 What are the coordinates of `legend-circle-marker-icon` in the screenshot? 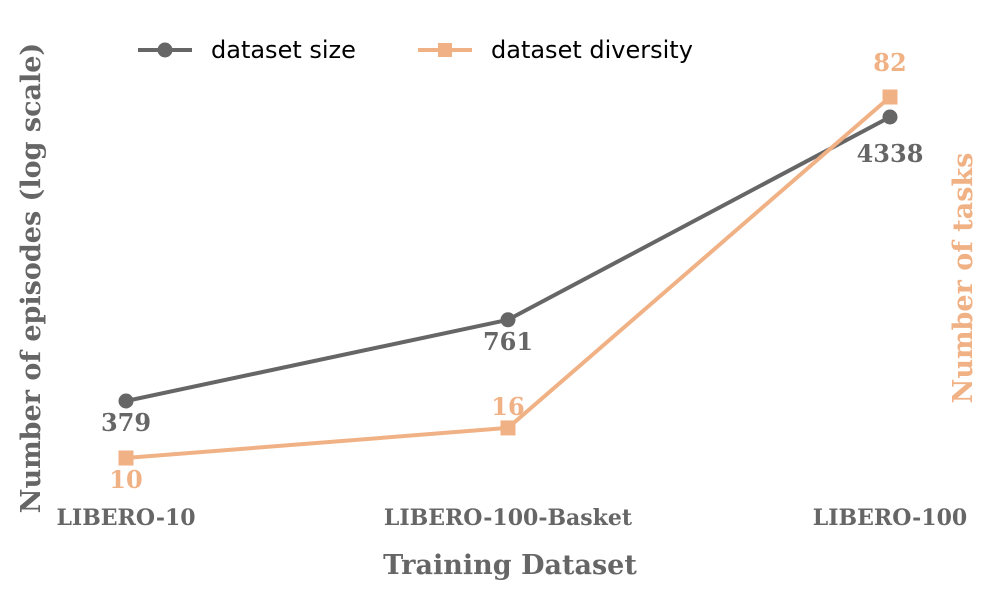 It's located at (165, 50).